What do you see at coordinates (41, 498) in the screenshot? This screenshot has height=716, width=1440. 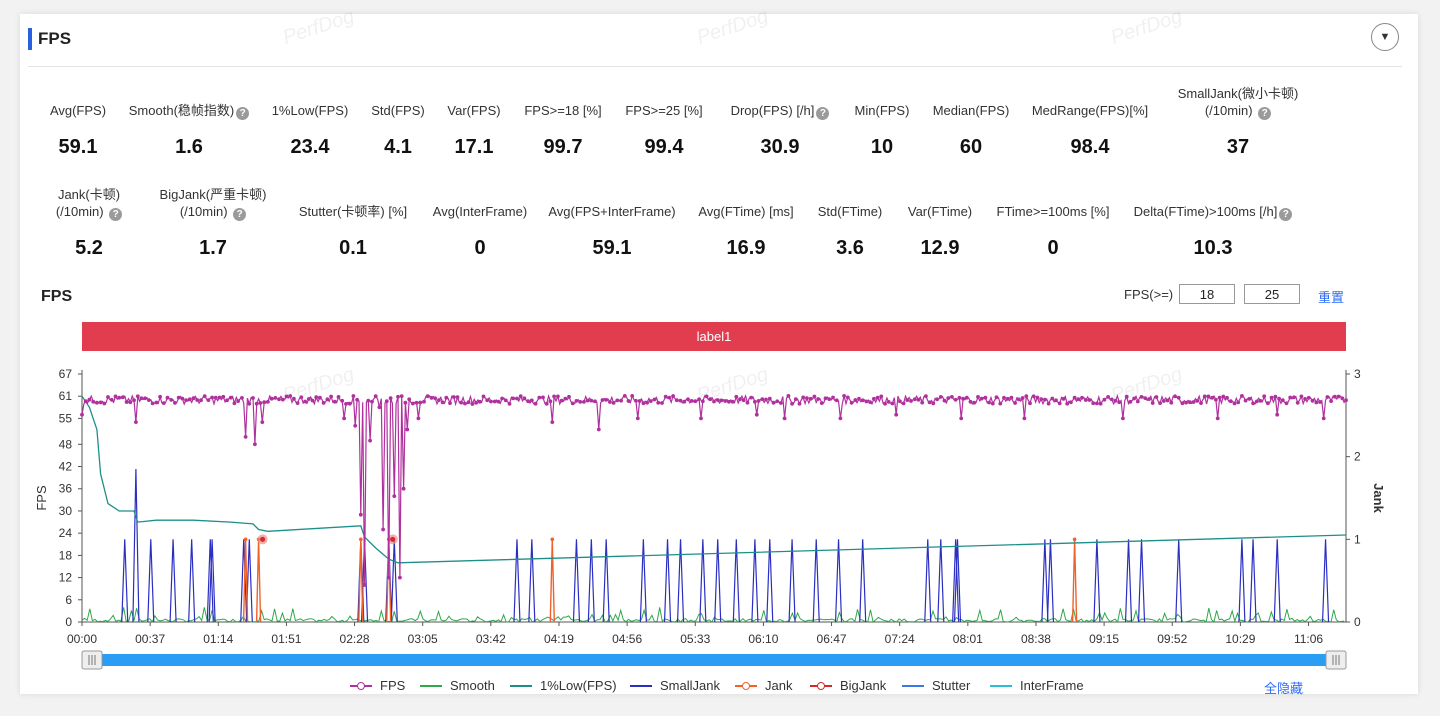 I see `y-axis-title: FPS` at bounding box center [41, 498].